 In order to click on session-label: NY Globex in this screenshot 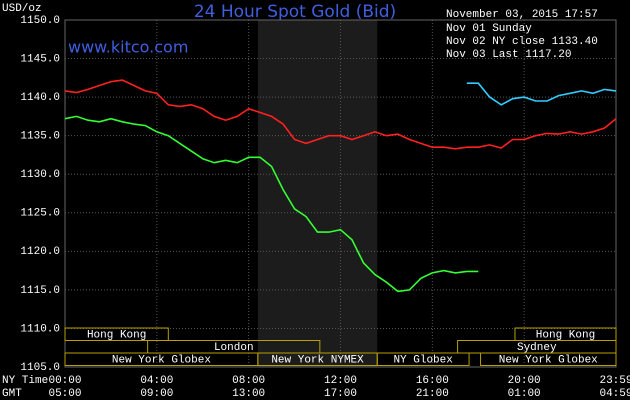, I will do `click(423, 361)`.